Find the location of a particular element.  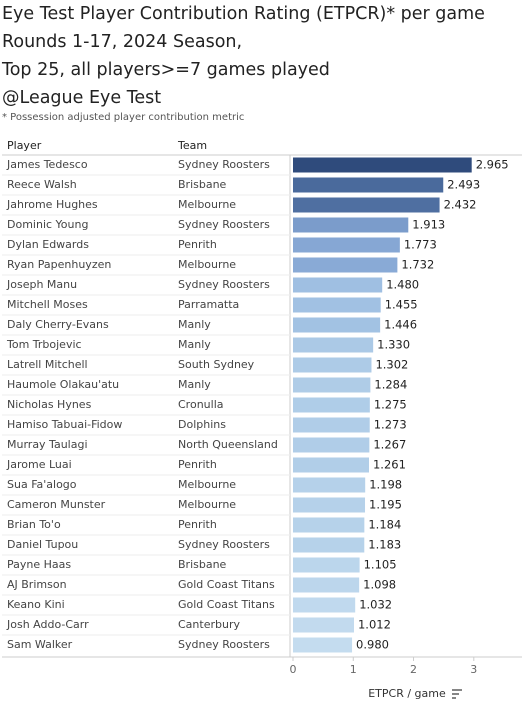

player-name: Murray Taulagi is located at coordinates (47, 444).